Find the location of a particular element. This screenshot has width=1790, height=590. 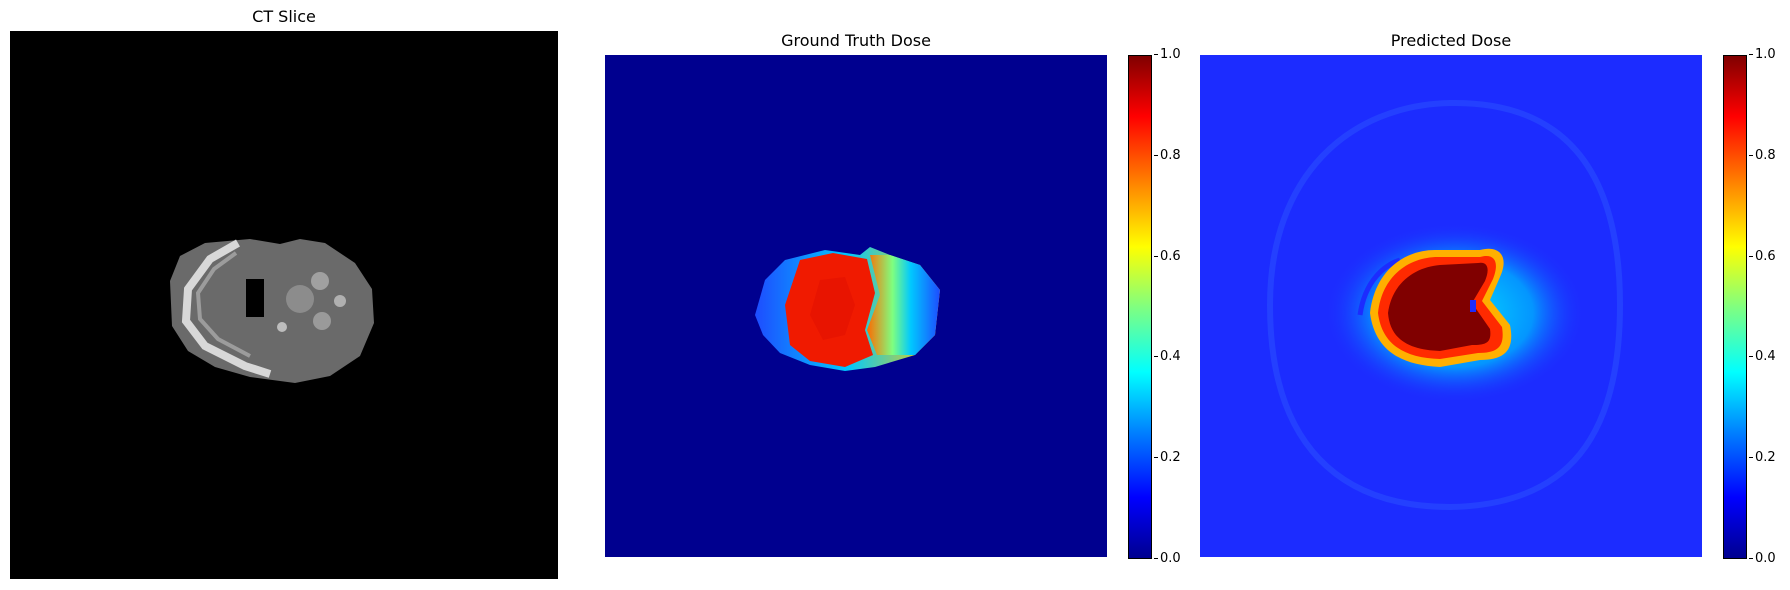

pred-tick-label: 0.0 is located at coordinates (1762, 558).